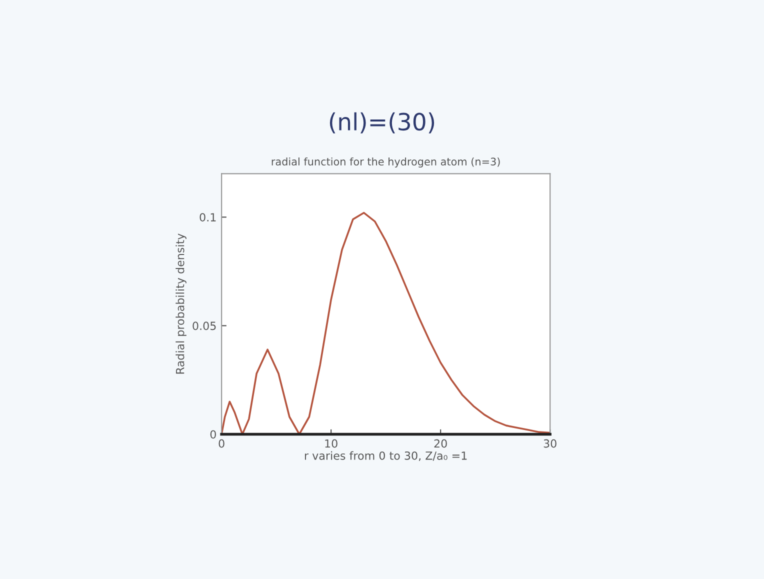 This screenshot has height=579, width=764. What do you see at coordinates (386, 162) in the screenshot?
I see `chart-subtitle: radial function for the hydrogen atom (n=3)` at bounding box center [386, 162].